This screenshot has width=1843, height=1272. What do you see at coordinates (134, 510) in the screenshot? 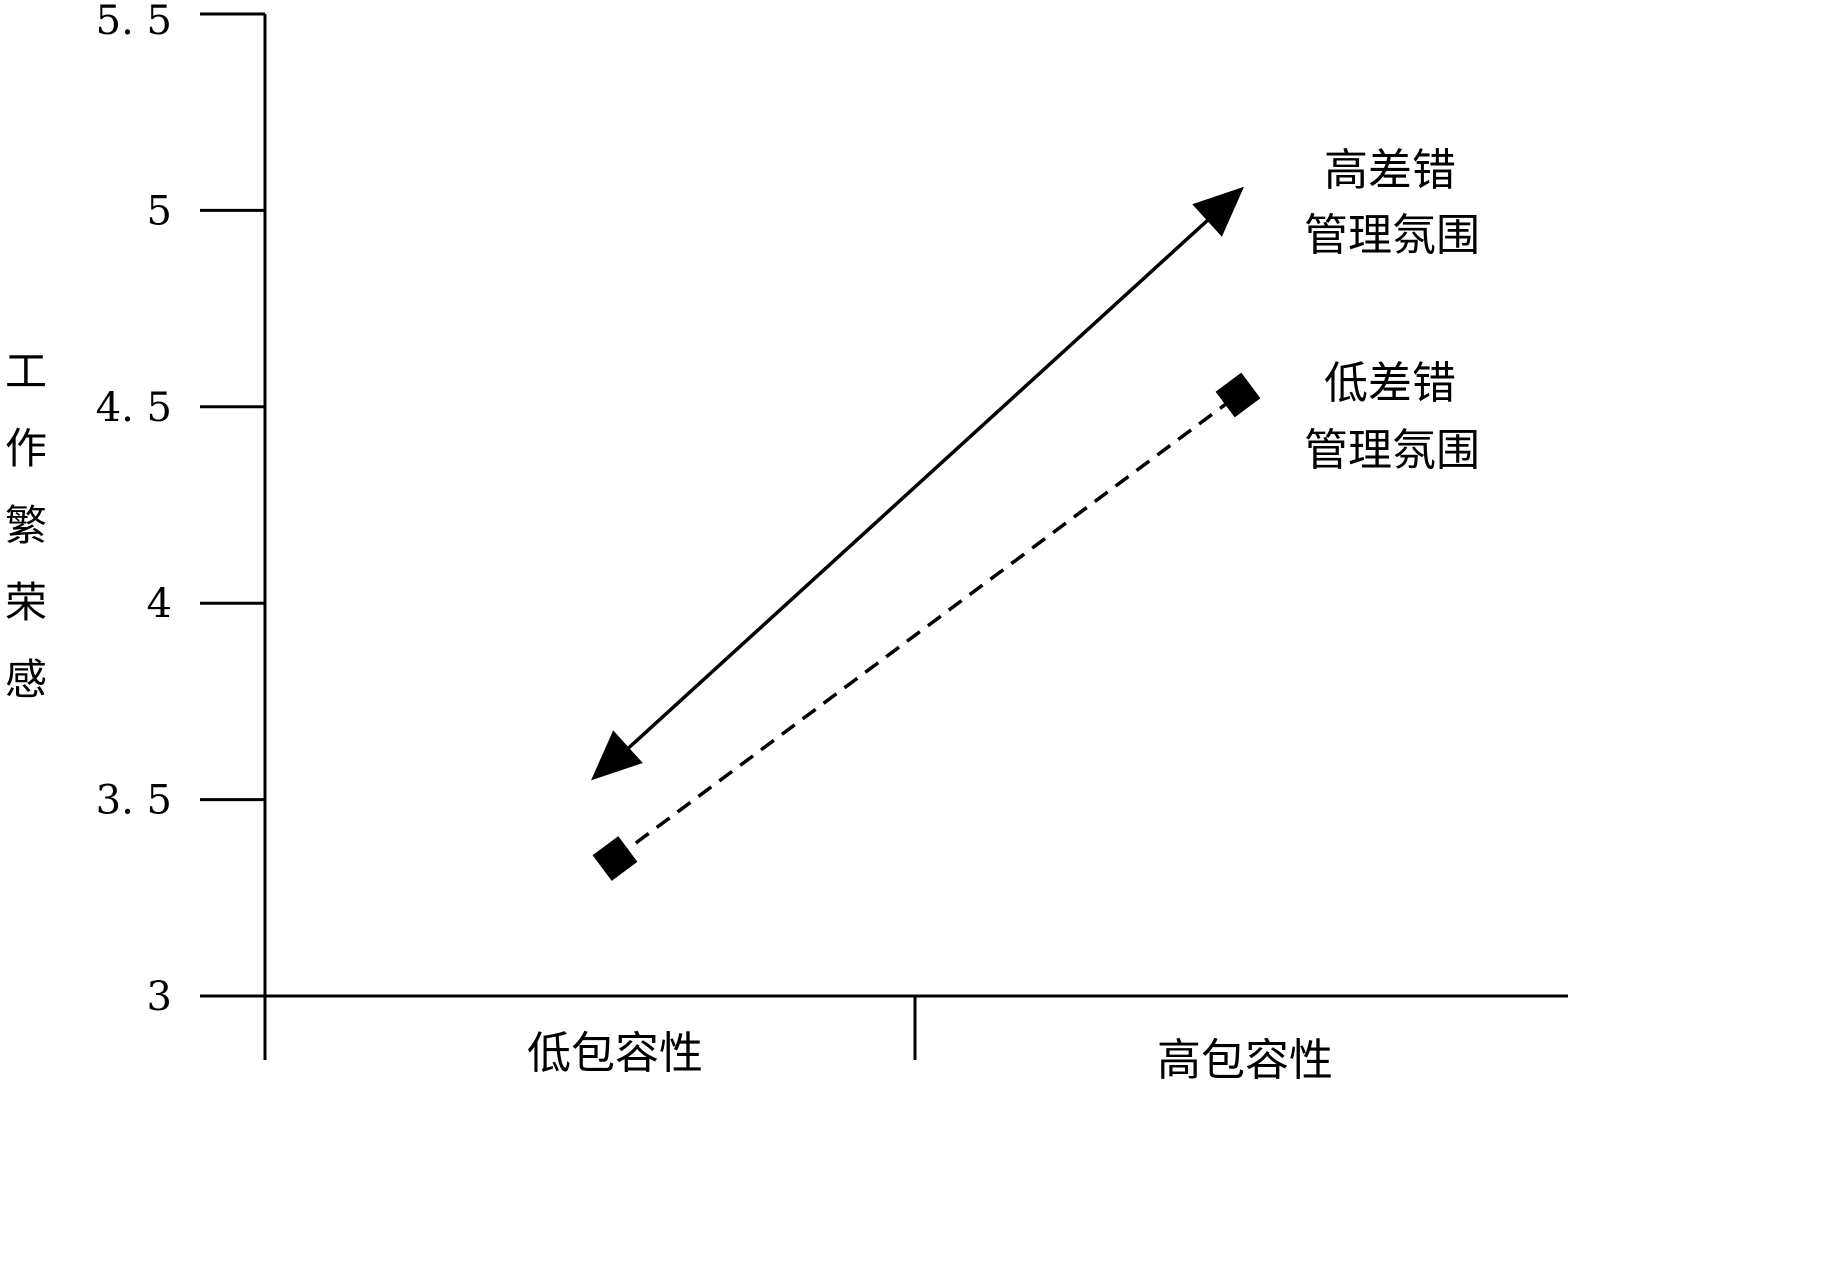
I see `y-ticks: 5. 5 5 4. 5 4 3. 5 3` at bounding box center [134, 510].